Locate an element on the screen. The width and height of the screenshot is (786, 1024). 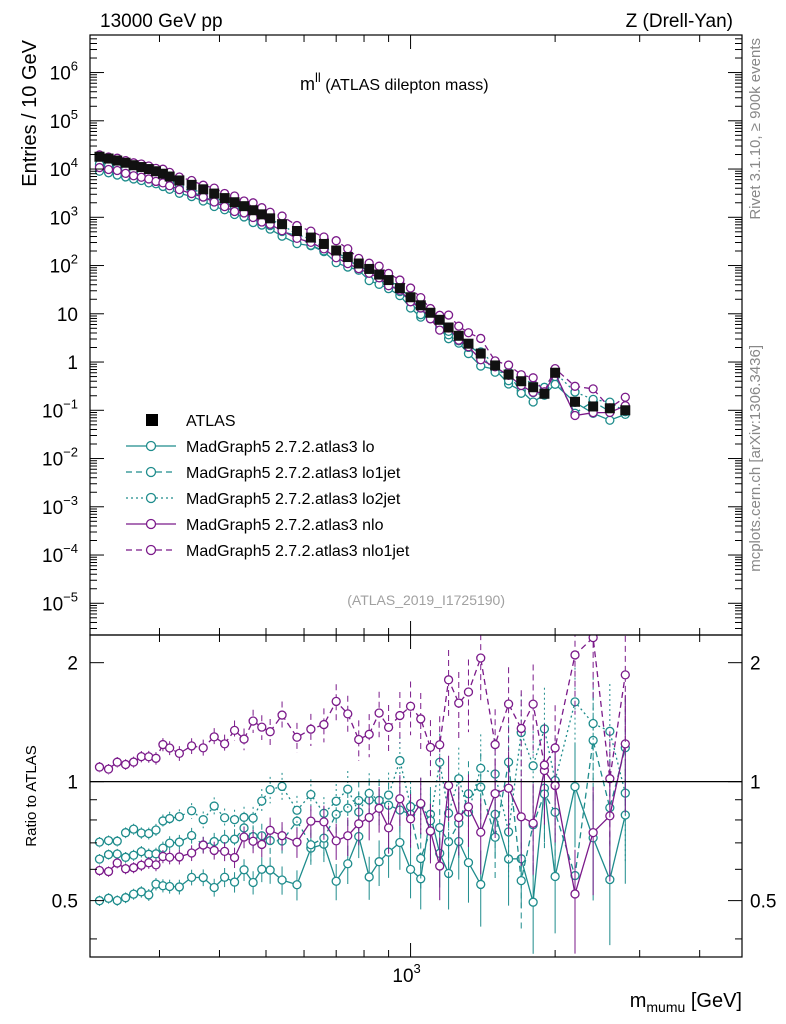
y-tick-label-exp: −1 is located at coordinates (70, 403).